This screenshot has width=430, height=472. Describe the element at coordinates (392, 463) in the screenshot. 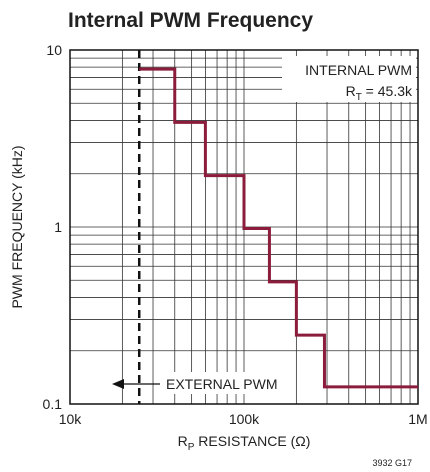

I see `figure-code: 3932 G17` at that location.